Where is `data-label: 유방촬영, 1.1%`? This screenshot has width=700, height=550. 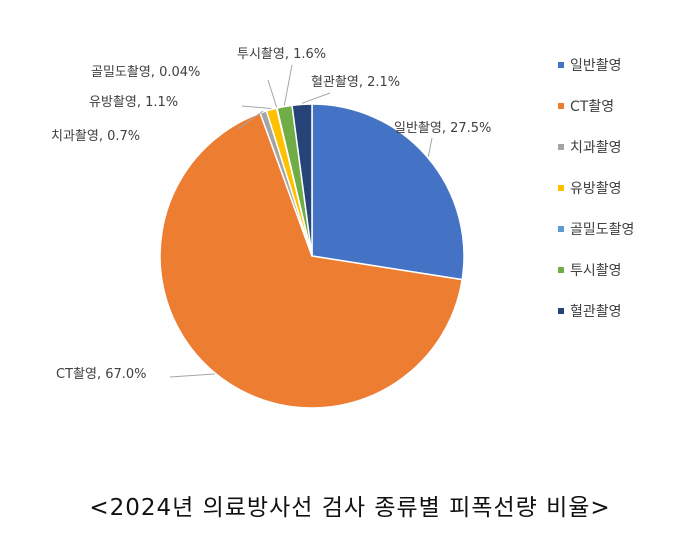
data-label: 유방촬영, 1.1% is located at coordinates (133, 102).